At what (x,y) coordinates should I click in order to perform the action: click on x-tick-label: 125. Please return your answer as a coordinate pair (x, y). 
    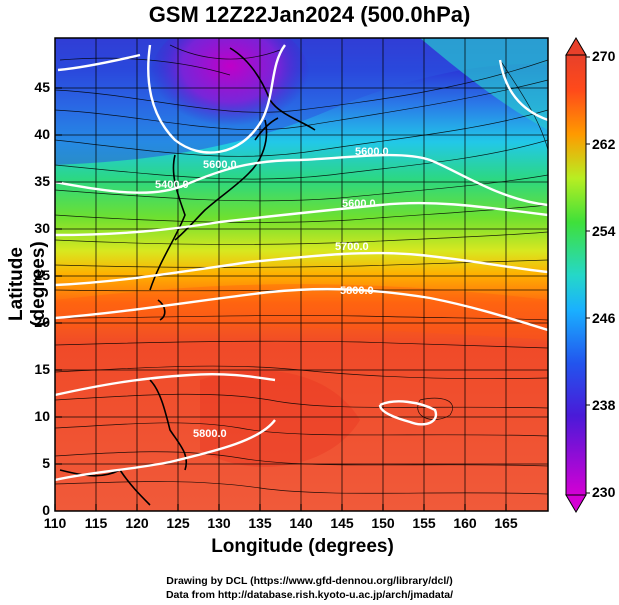
    Looking at the image, I should click on (178, 523).